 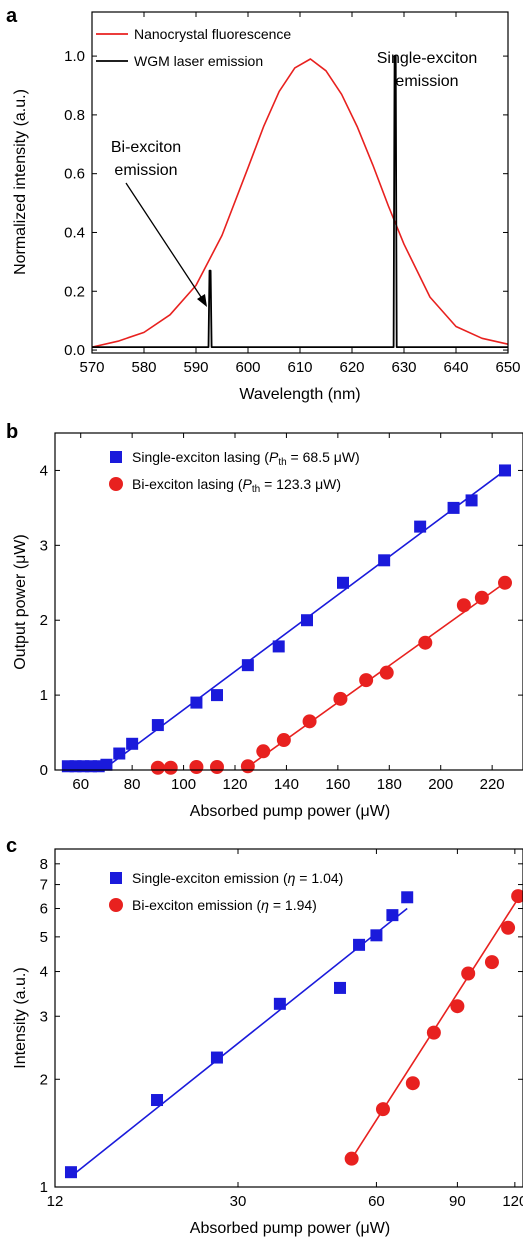 I want to click on b-xtick-label: 200, so click(x=440, y=784).